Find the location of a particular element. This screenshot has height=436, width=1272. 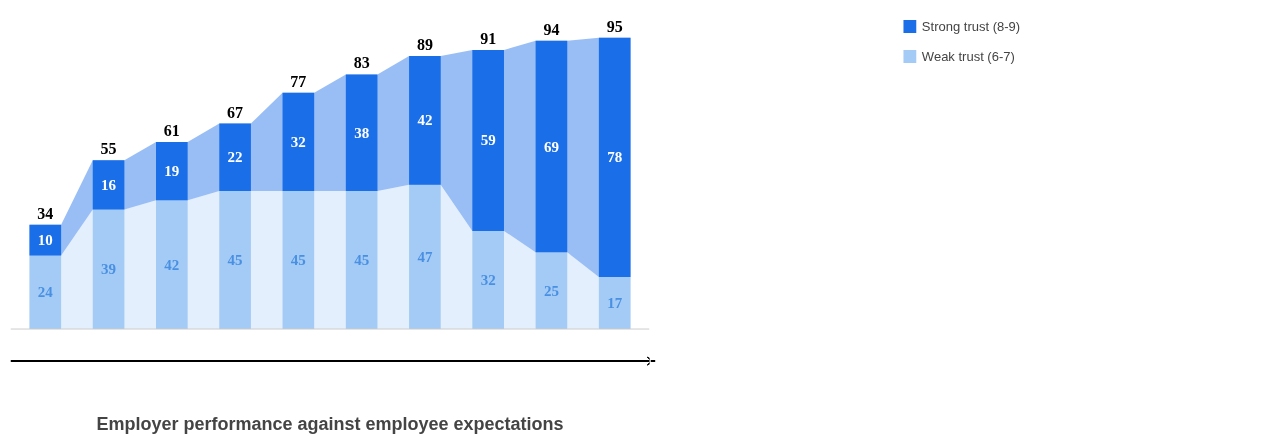

data-label: 16 is located at coordinates (109, 184).